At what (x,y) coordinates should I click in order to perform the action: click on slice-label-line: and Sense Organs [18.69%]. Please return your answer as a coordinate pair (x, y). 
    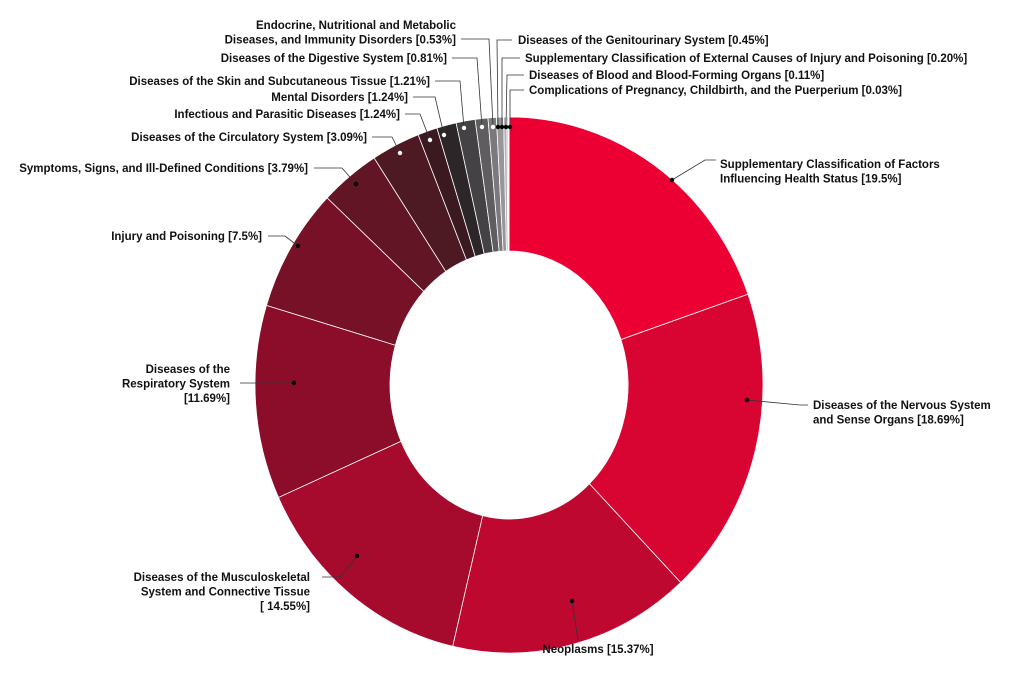
    Looking at the image, I should click on (888, 421).